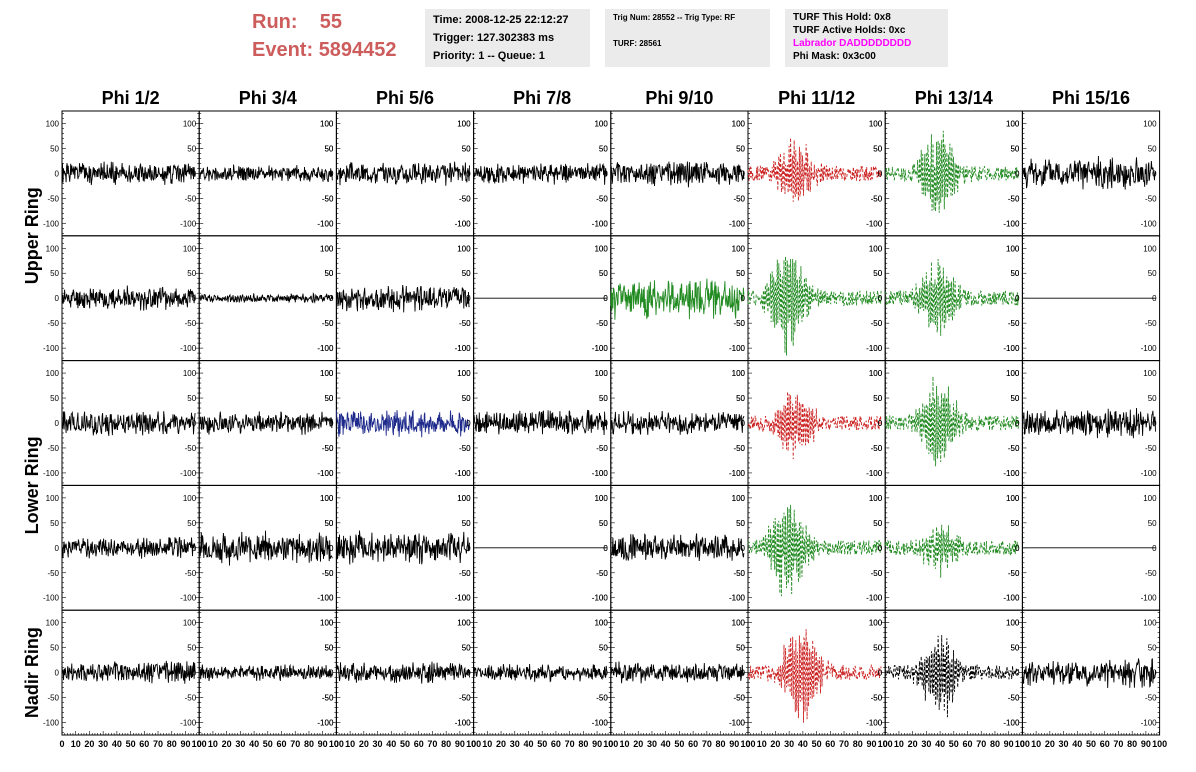  I want to click on column-header: Phi 15/16, so click(1091, 98).